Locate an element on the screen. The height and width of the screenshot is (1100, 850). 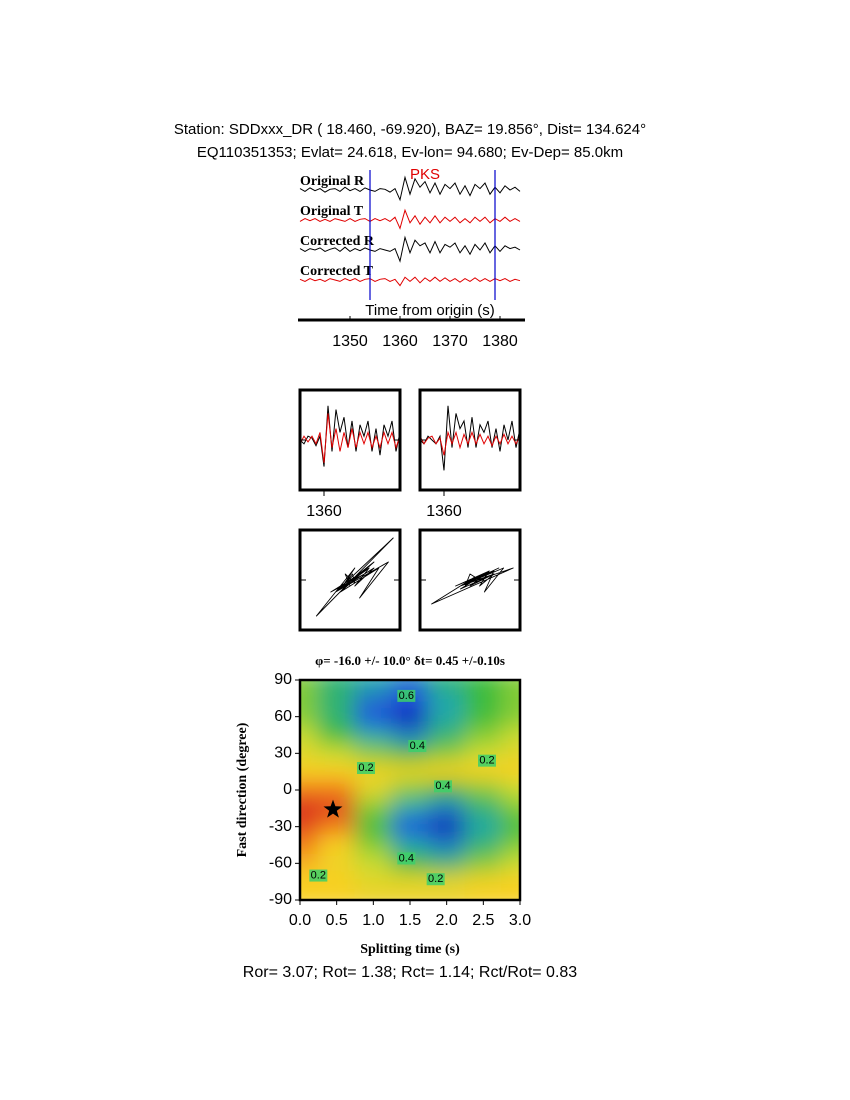
x-axis-label: Time from origin (s) is located at coordinates (429, 310).